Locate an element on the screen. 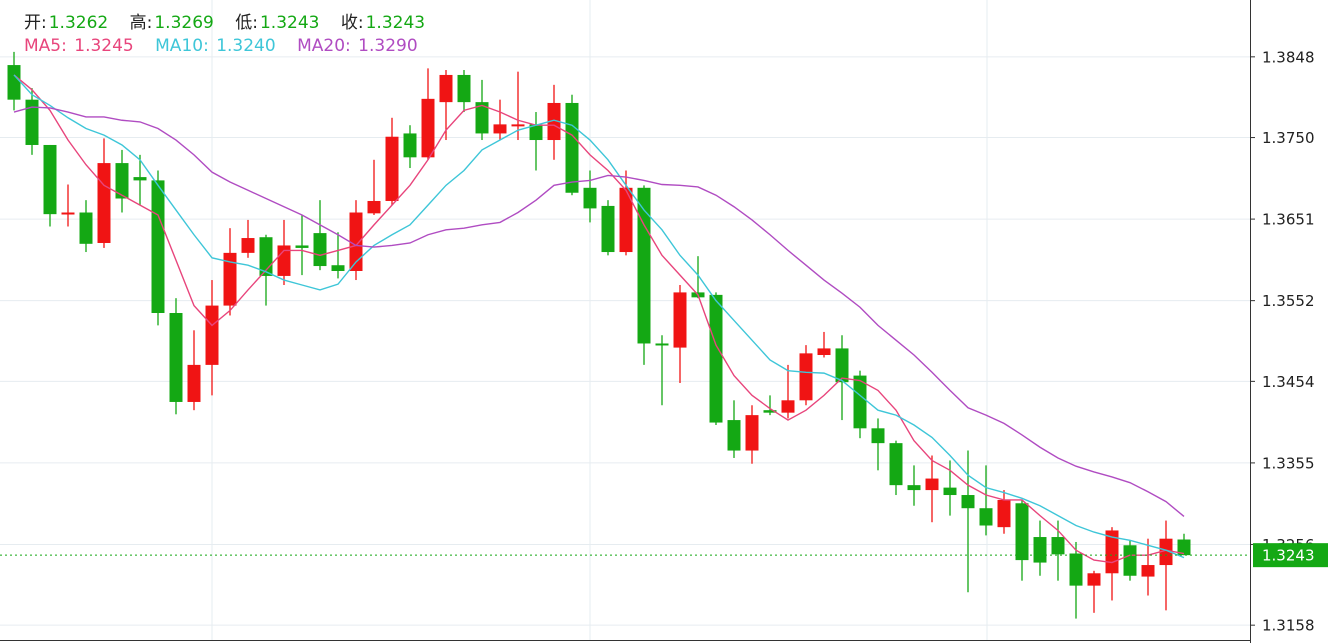  low-value: 1.3243 is located at coordinates (289, 23).